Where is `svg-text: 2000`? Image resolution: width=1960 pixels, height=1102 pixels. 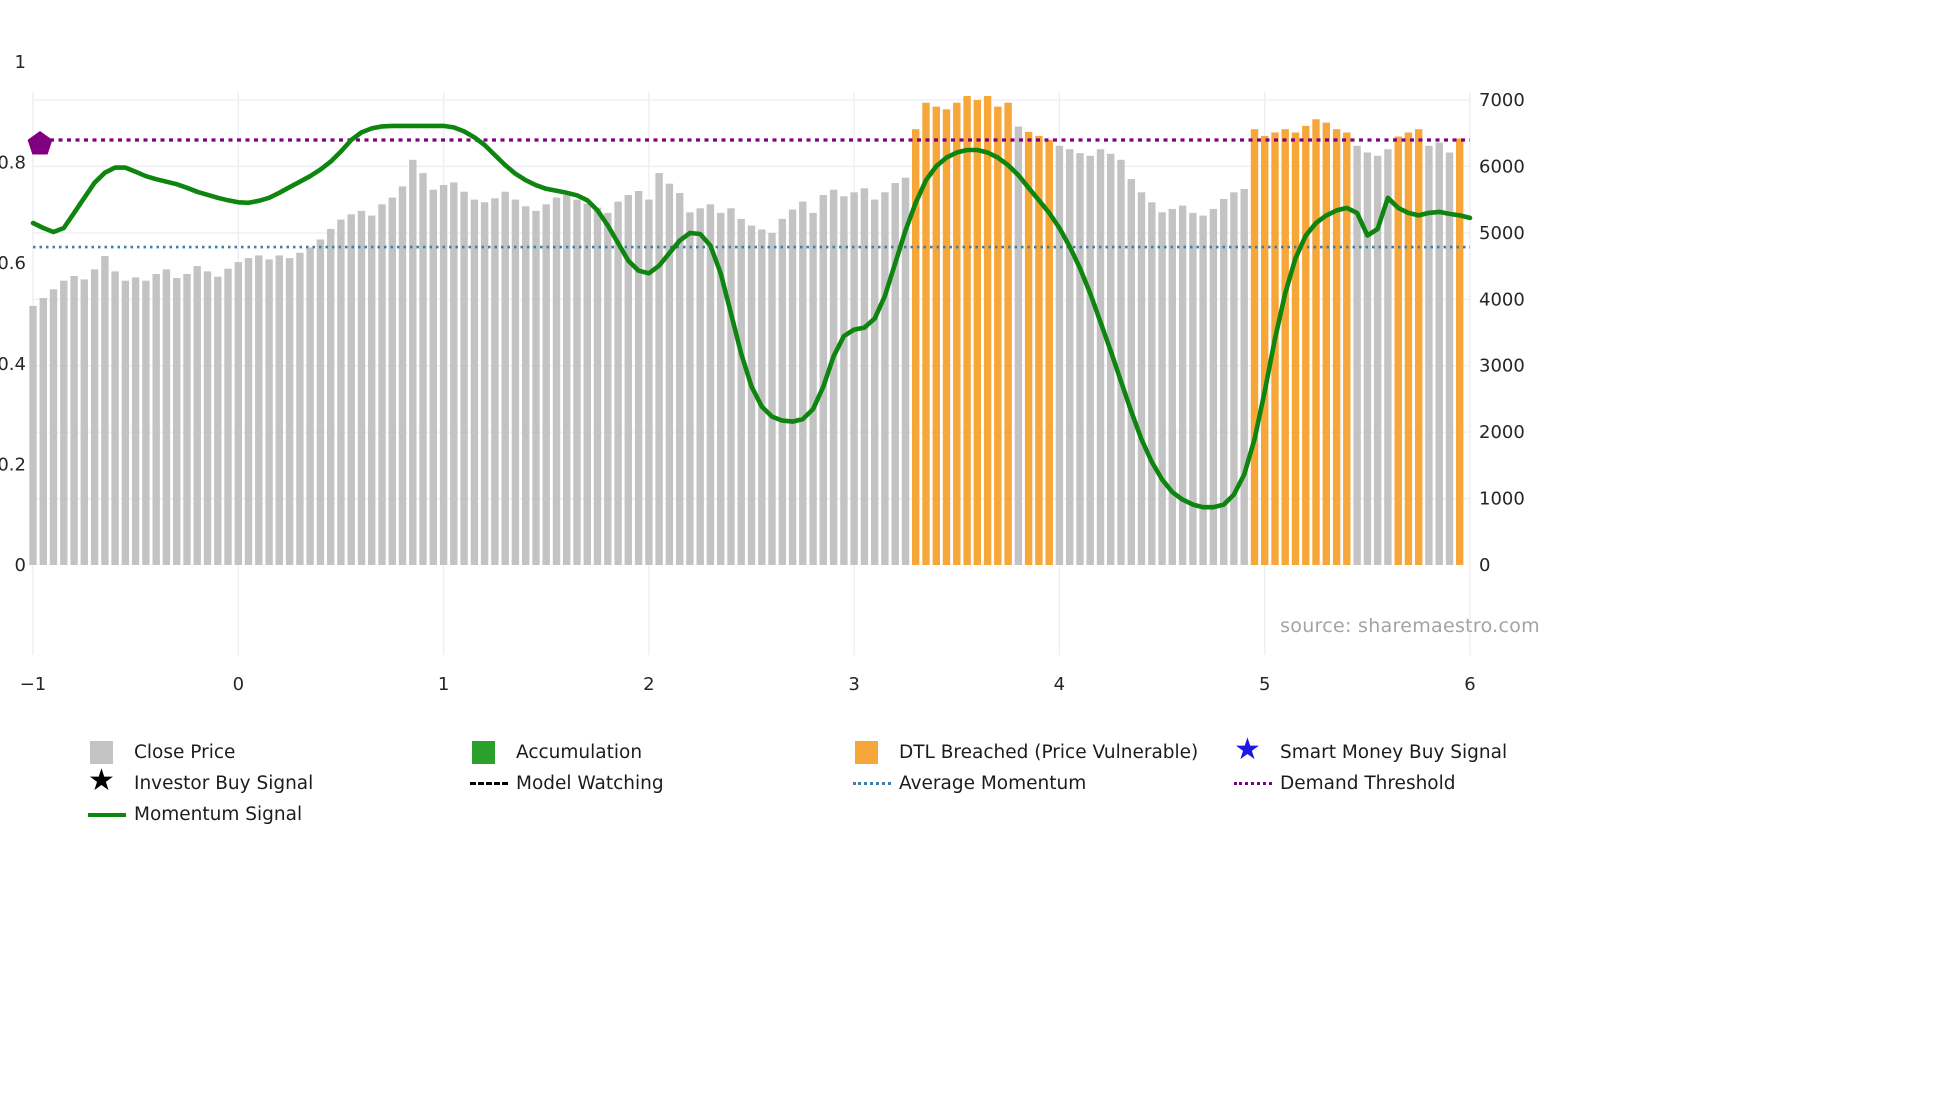
svg-text: 2000 is located at coordinates (1502, 432).